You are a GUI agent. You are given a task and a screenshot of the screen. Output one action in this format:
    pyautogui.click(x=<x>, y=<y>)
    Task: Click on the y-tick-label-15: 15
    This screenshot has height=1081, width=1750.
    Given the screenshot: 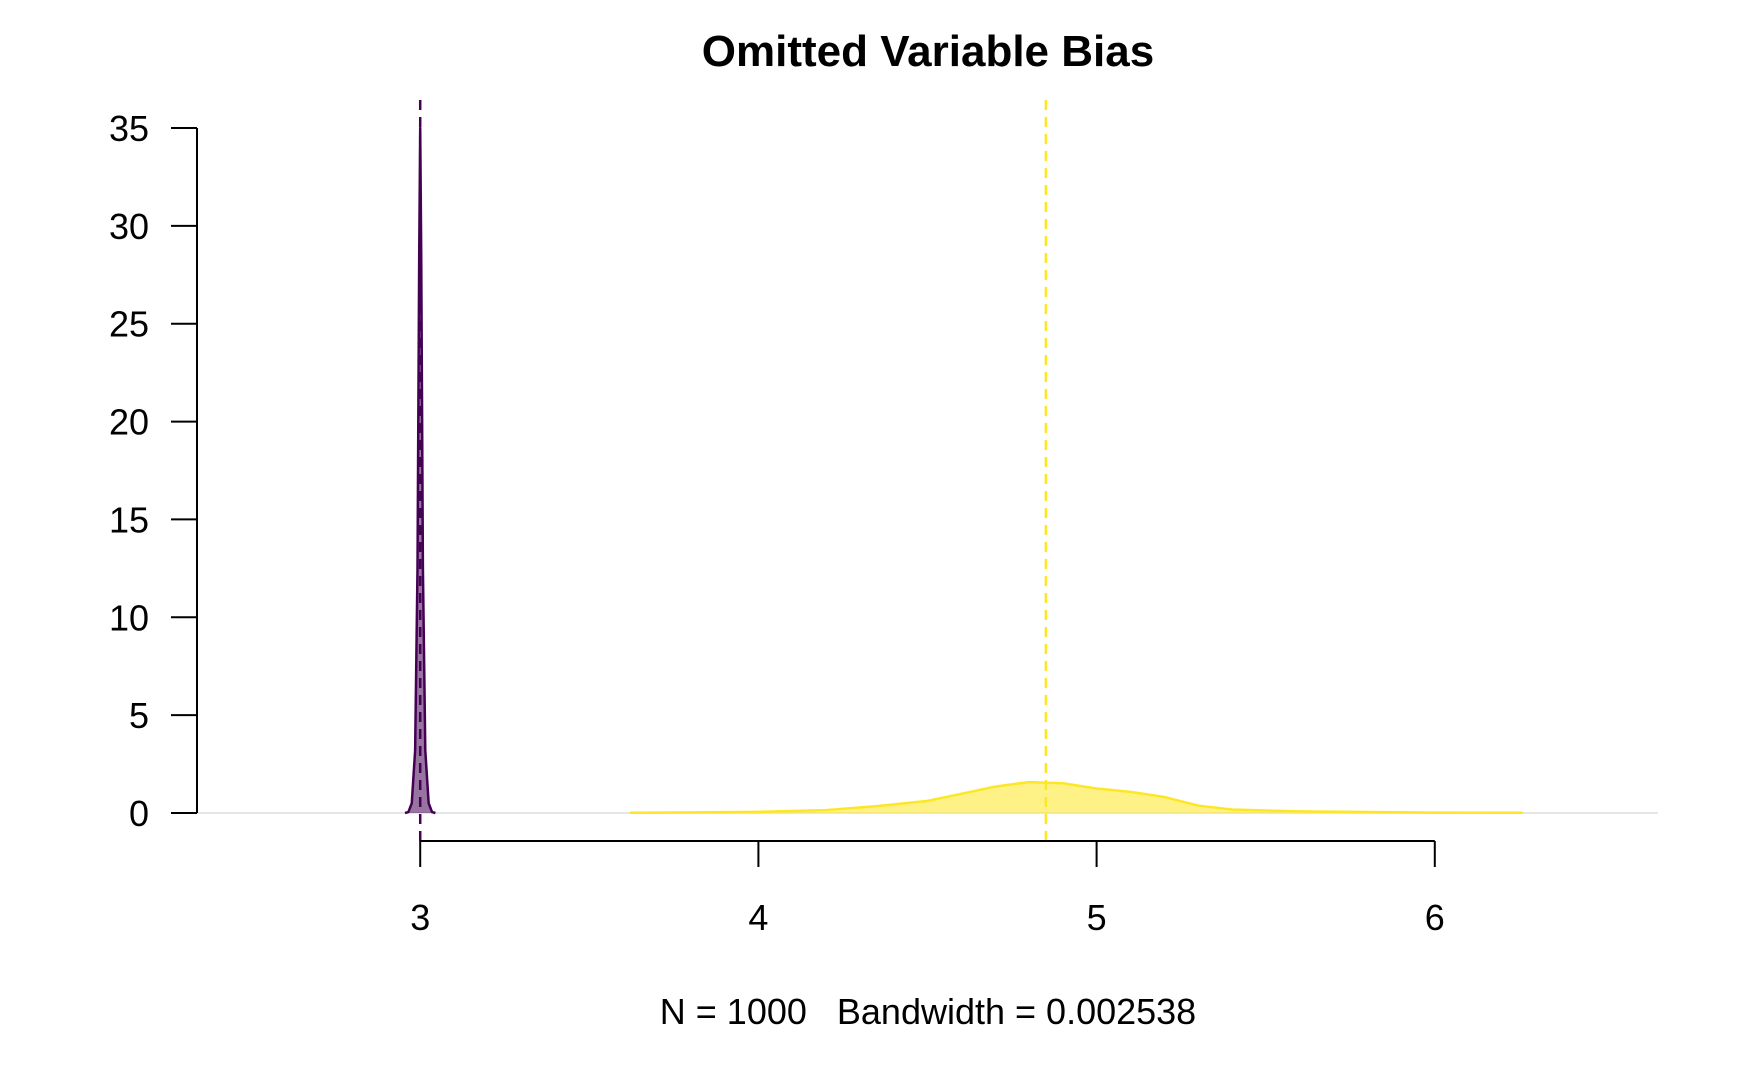 What is the action you would take?
    pyautogui.click(x=129, y=519)
    